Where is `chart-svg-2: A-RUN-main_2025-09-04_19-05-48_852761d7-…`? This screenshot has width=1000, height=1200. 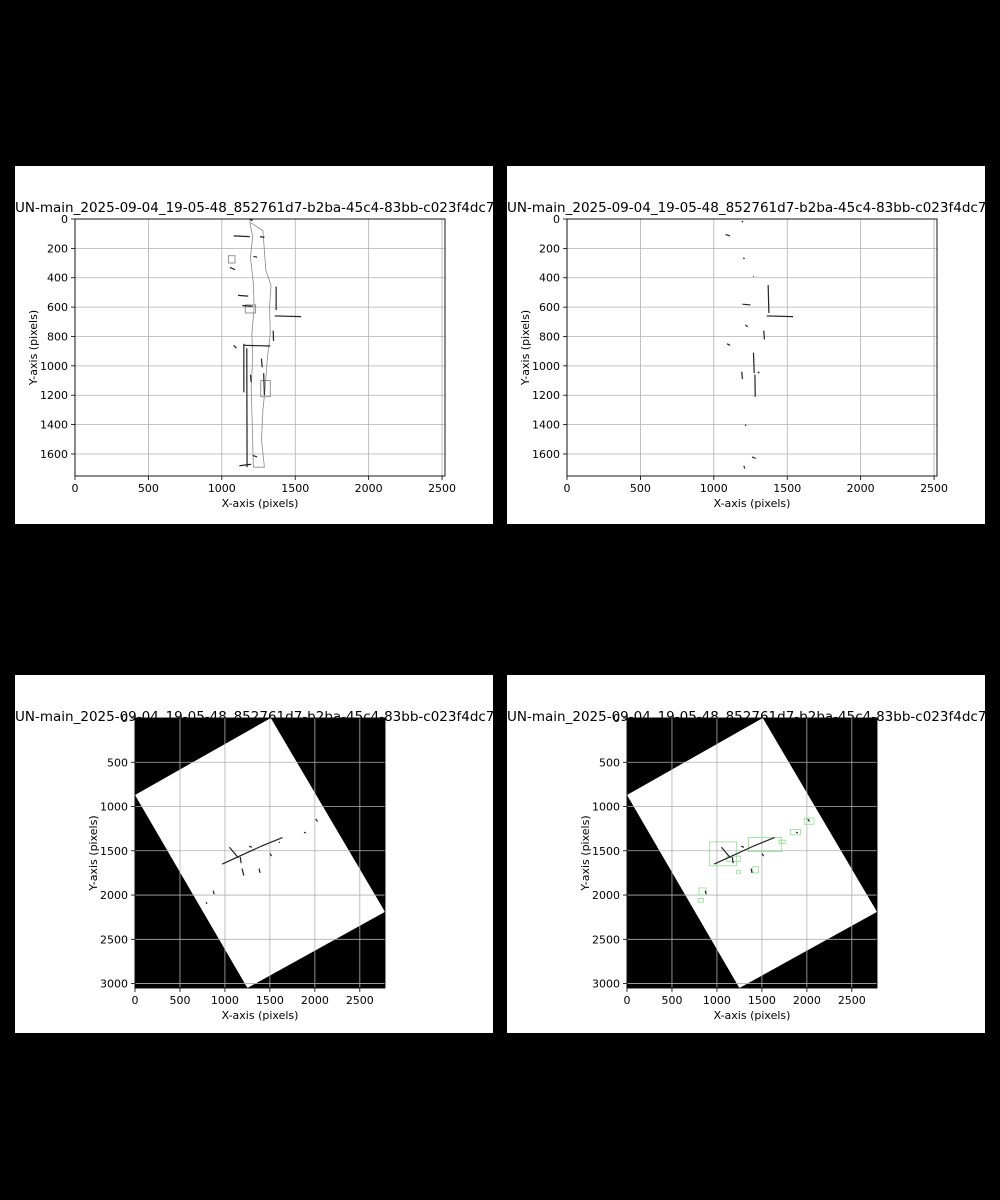
chart-svg-2: A-RUN-main_2025-09-04_19-05-48_852761d7-… is located at coordinates (746, 355).